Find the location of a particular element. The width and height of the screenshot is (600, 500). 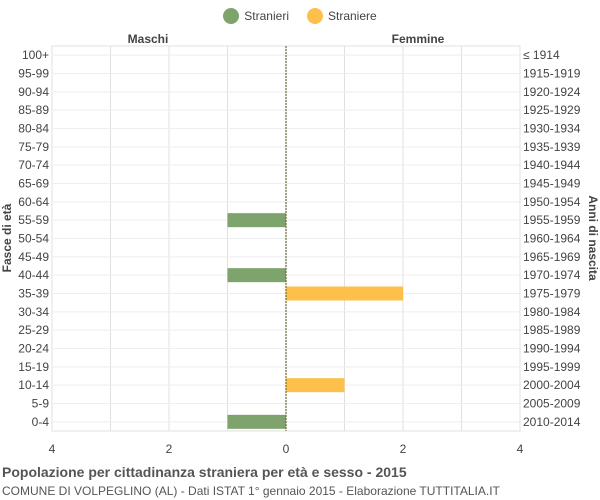

age-group-label: 85-89 is located at coordinates (33, 110).